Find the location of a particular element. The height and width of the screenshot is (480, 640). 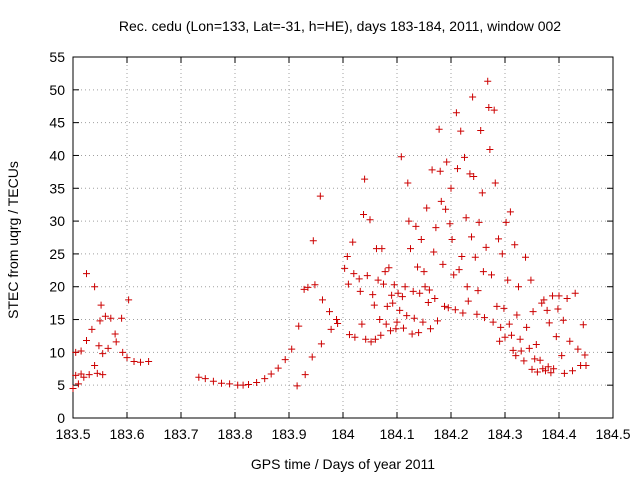

x-tick-label: 183.8 is located at coordinates (234, 434).